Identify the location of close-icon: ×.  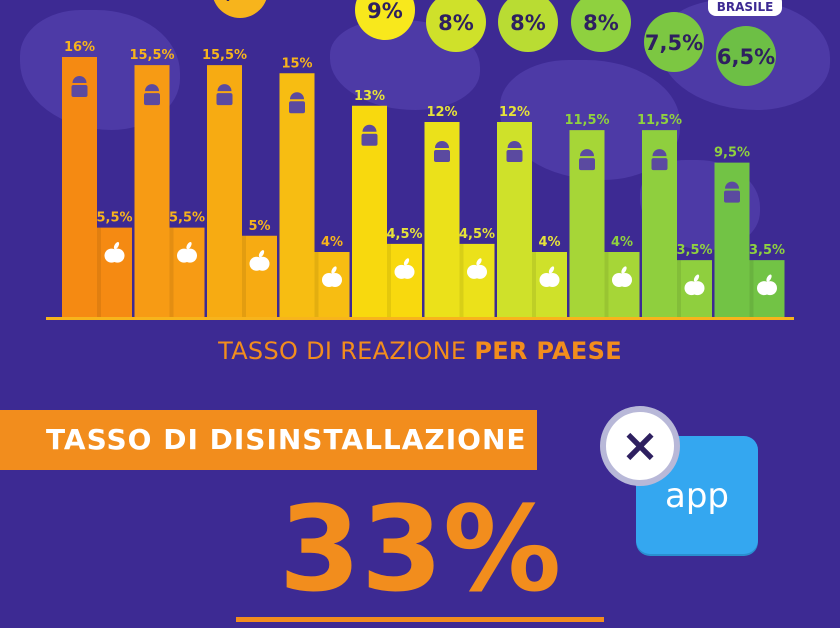
(640, 446).